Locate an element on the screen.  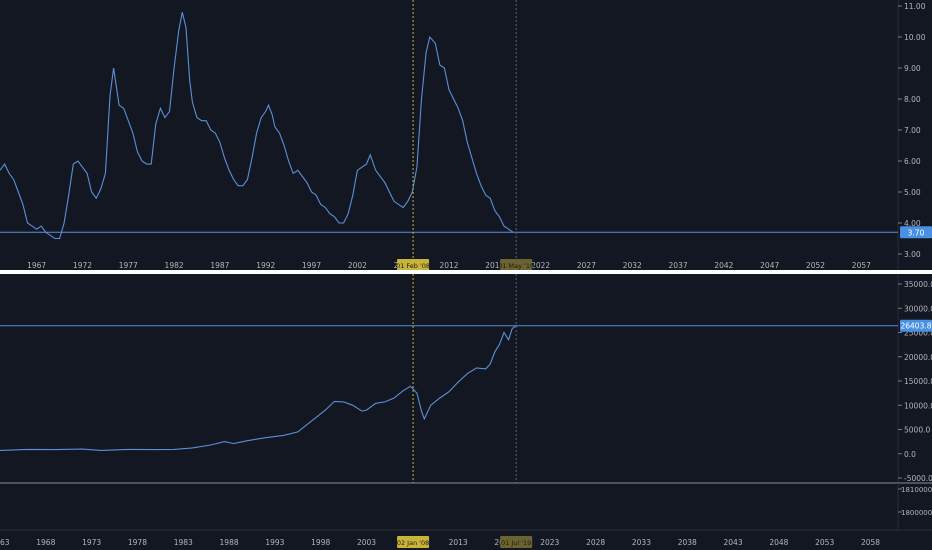
crosshair-date-label: 02 Jan '08 is located at coordinates (413, 543).